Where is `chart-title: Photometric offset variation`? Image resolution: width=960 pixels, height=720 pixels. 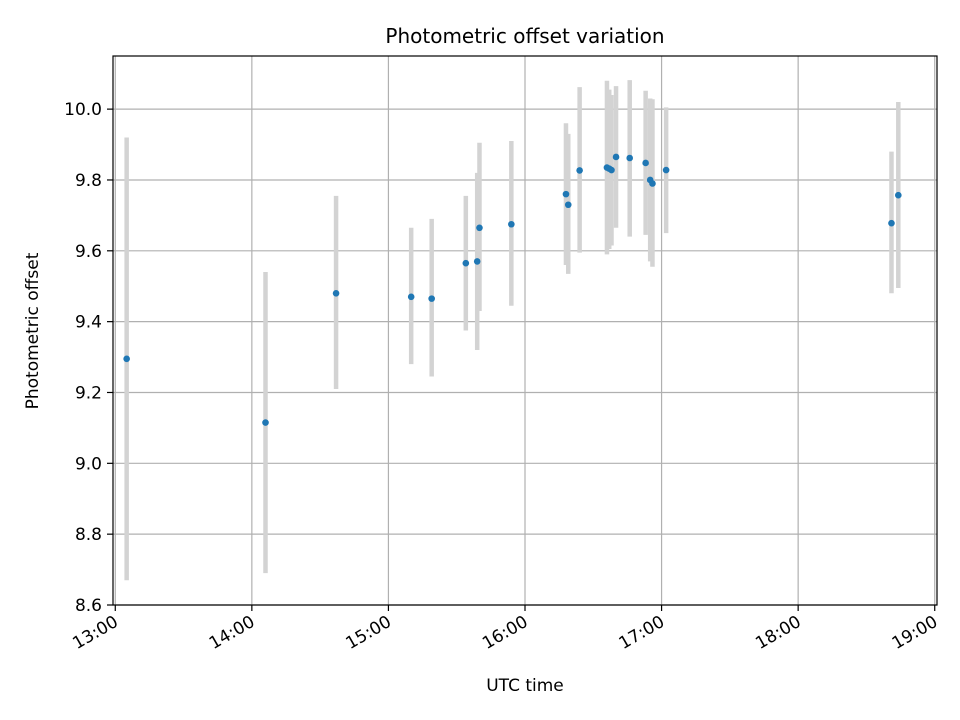 chart-title: Photometric offset variation is located at coordinates (524, 36).